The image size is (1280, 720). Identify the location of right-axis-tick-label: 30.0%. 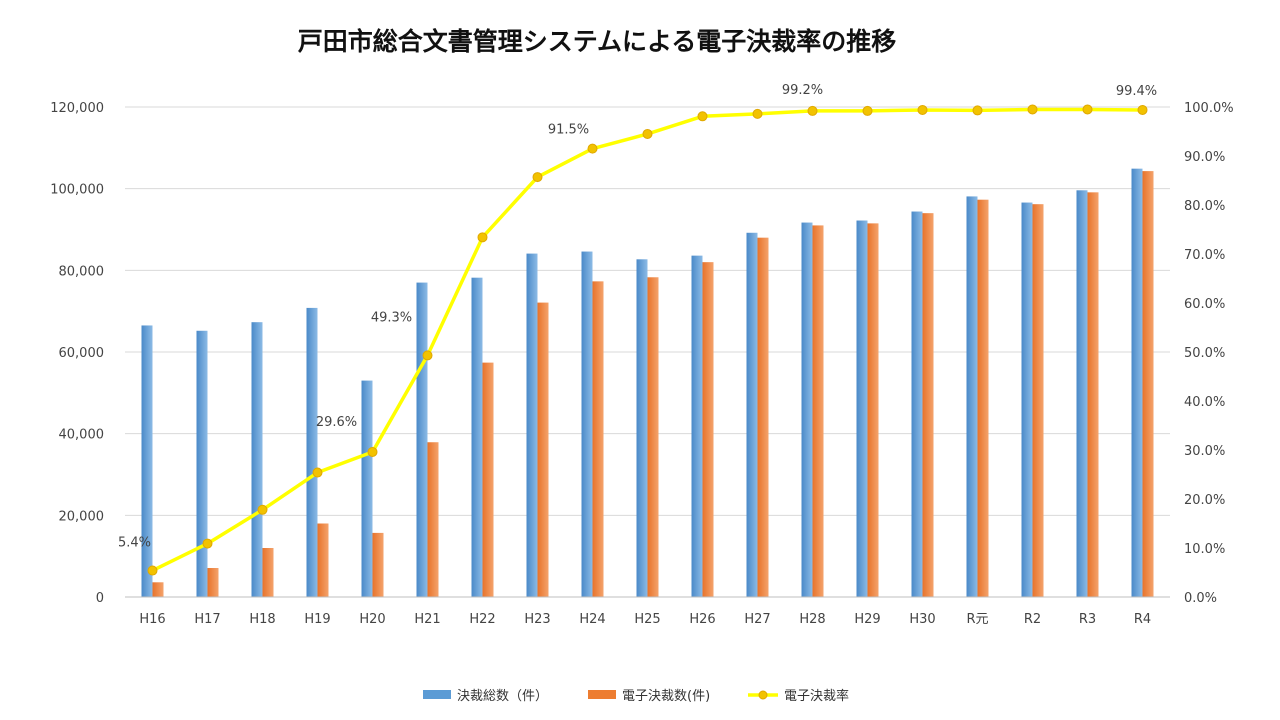
(1204, 451).